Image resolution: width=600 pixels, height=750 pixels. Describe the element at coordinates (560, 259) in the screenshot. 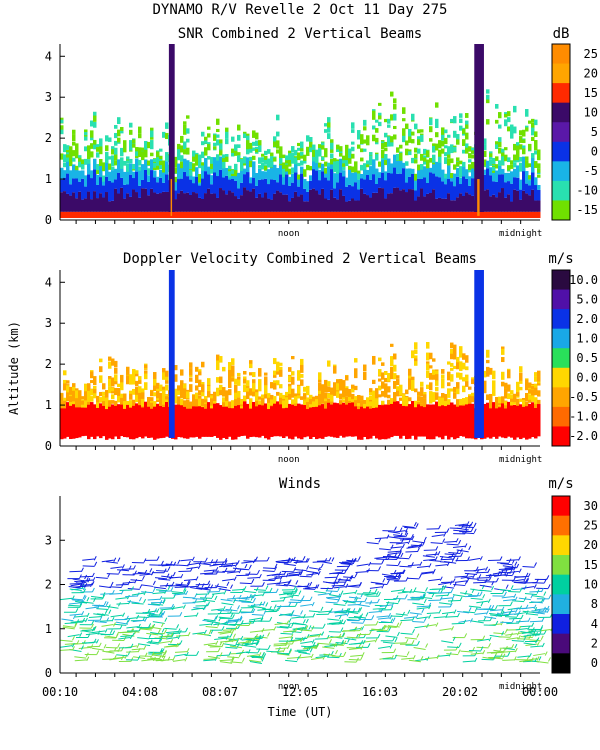

I see `colorbar-unit: m/s` at that location.